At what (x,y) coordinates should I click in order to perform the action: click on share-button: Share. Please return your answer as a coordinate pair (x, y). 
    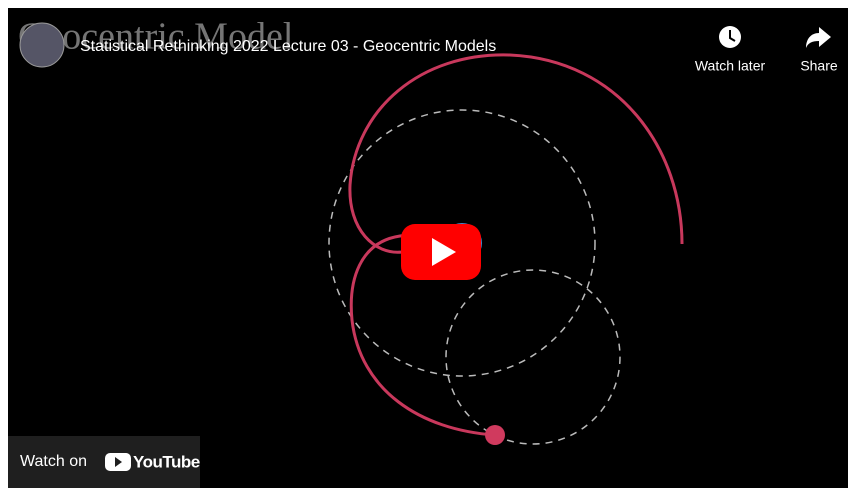
    Looking at the image, I should click on (819, 50).